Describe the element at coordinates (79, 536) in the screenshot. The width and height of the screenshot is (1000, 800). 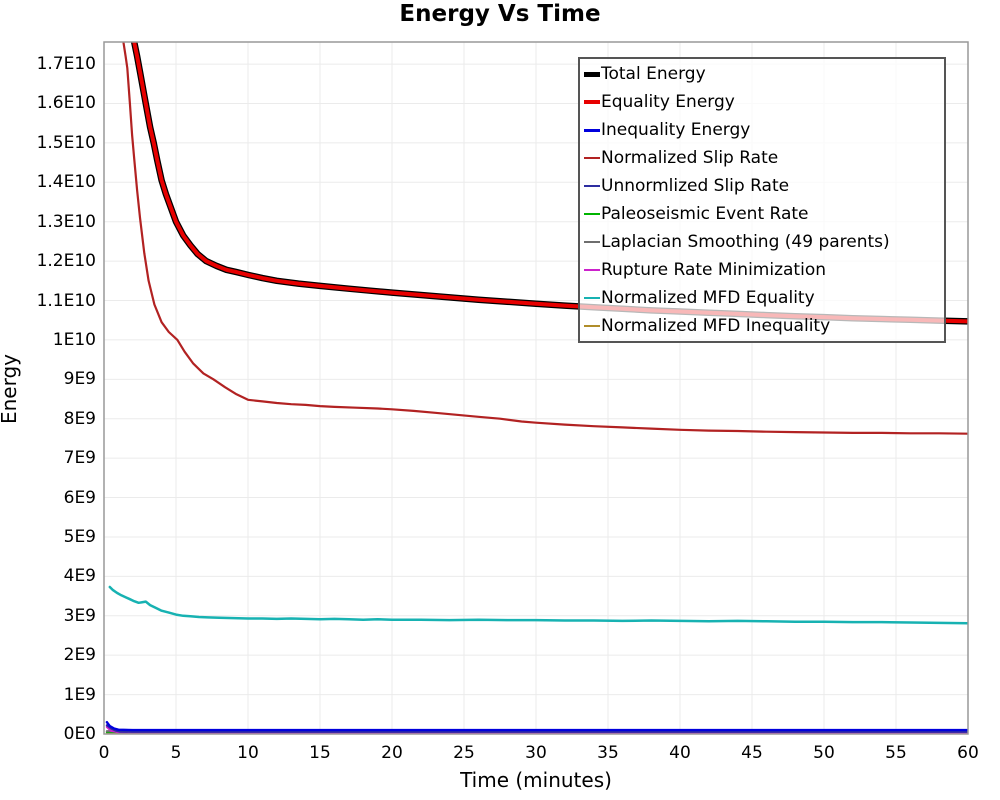
I see `y-tick-label: 5E9` at that location.